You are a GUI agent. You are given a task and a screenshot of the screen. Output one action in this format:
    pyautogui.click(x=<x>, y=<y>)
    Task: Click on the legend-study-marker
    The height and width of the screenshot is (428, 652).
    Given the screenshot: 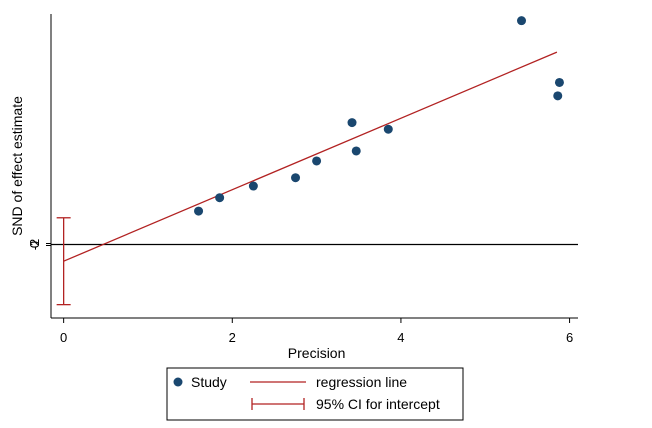 What is the action you would take?
    pyautogui.click(x=178, y=382)
    